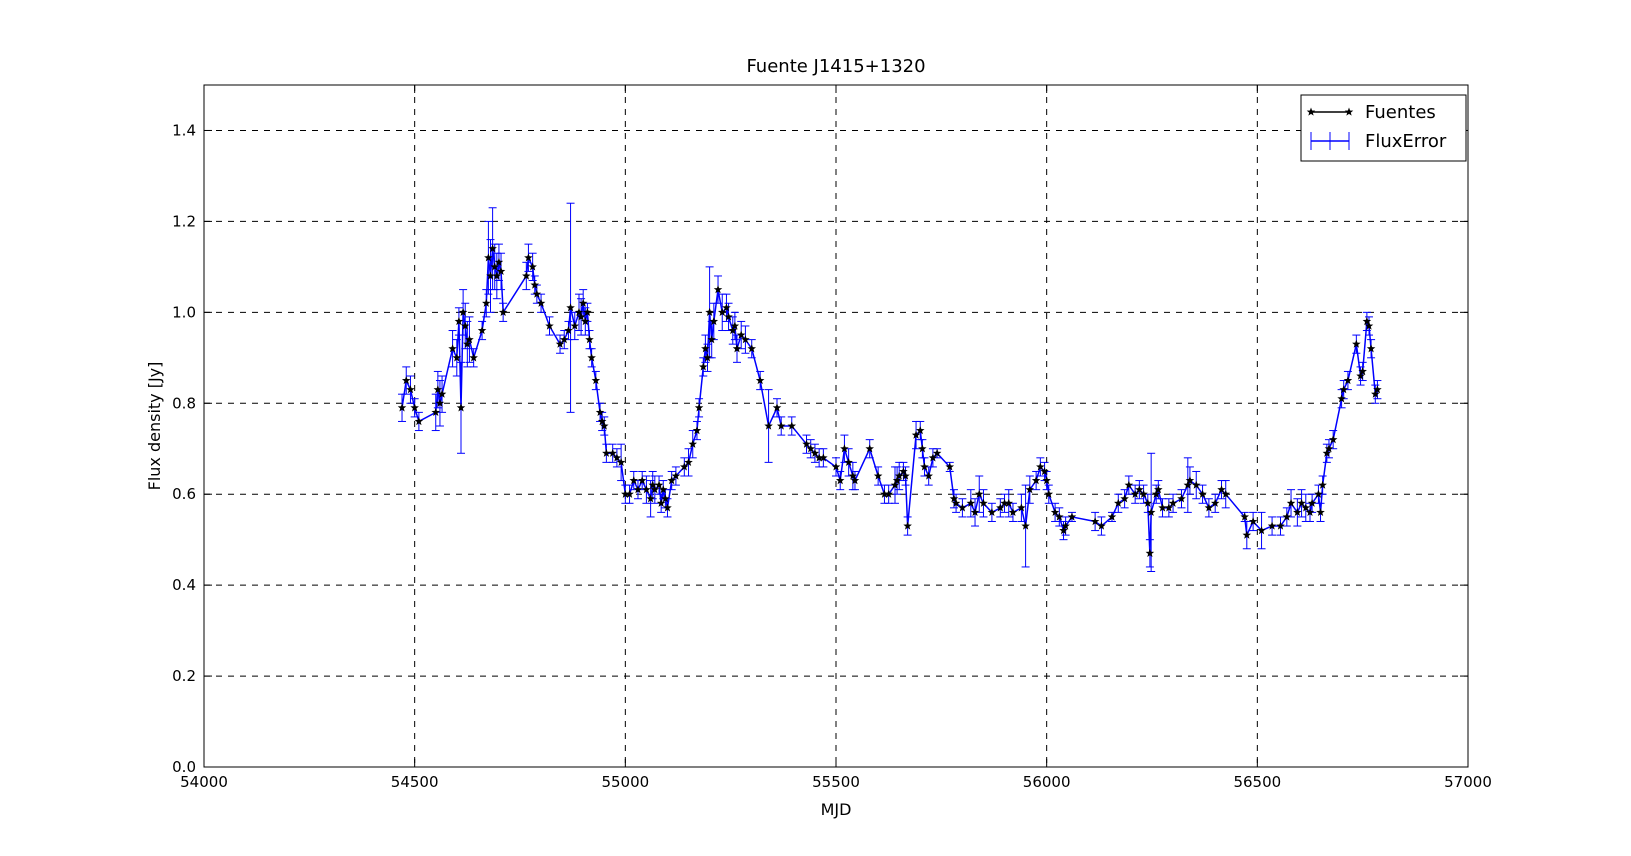 The image size is (1631, 856). I want to click on legend: Fuentes FluxError, so click(1383, 128).